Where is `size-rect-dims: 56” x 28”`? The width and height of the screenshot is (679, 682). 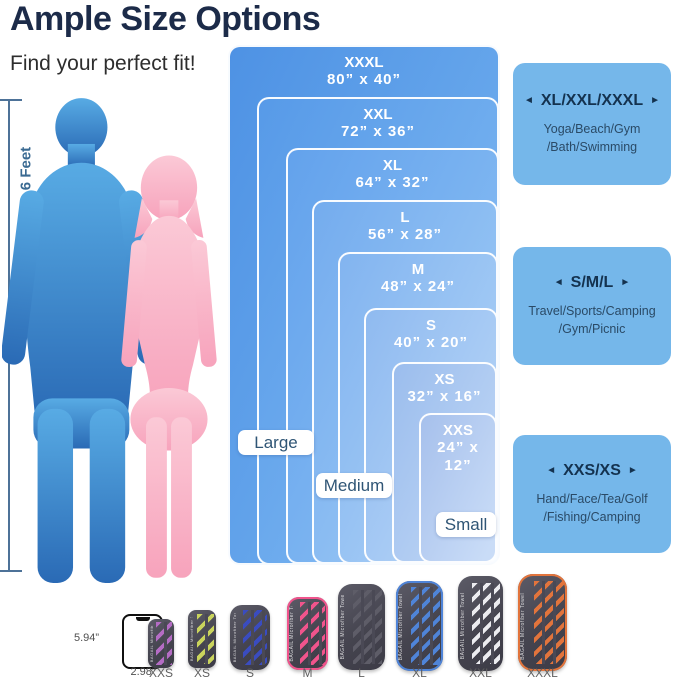
size-rect-dims: 56” x 28” is located at coordinates (405, 234).